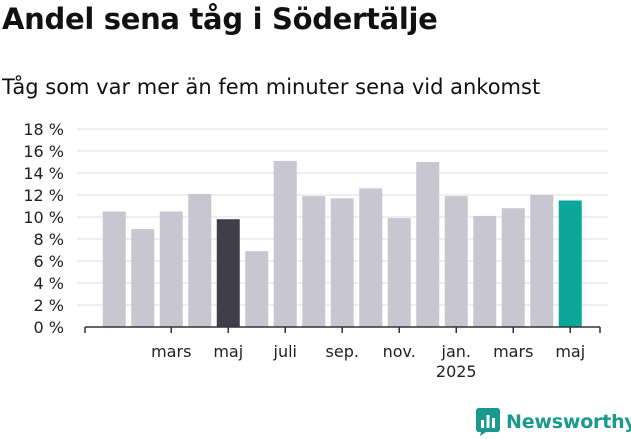 The width and height of the screenshot is (631, 439). I want to click on y-tick-label: 8 %, so click(49, 239).